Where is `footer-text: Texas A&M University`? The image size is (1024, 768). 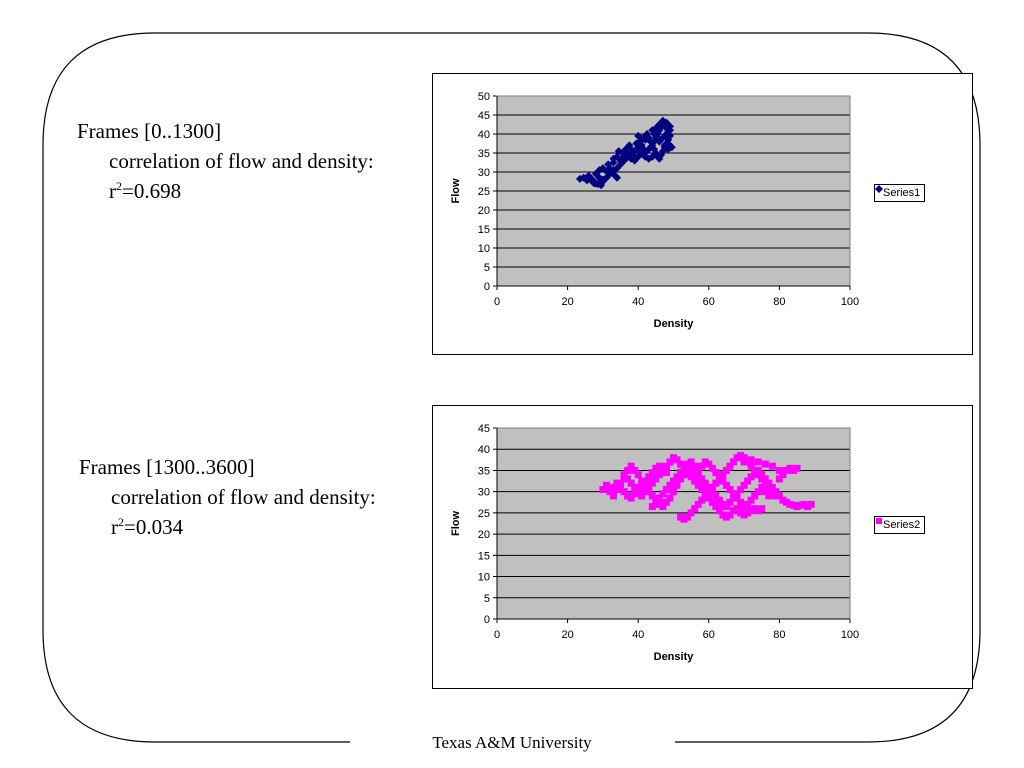
footer-text: Texas A&M University is located at coordinates (512, 742).